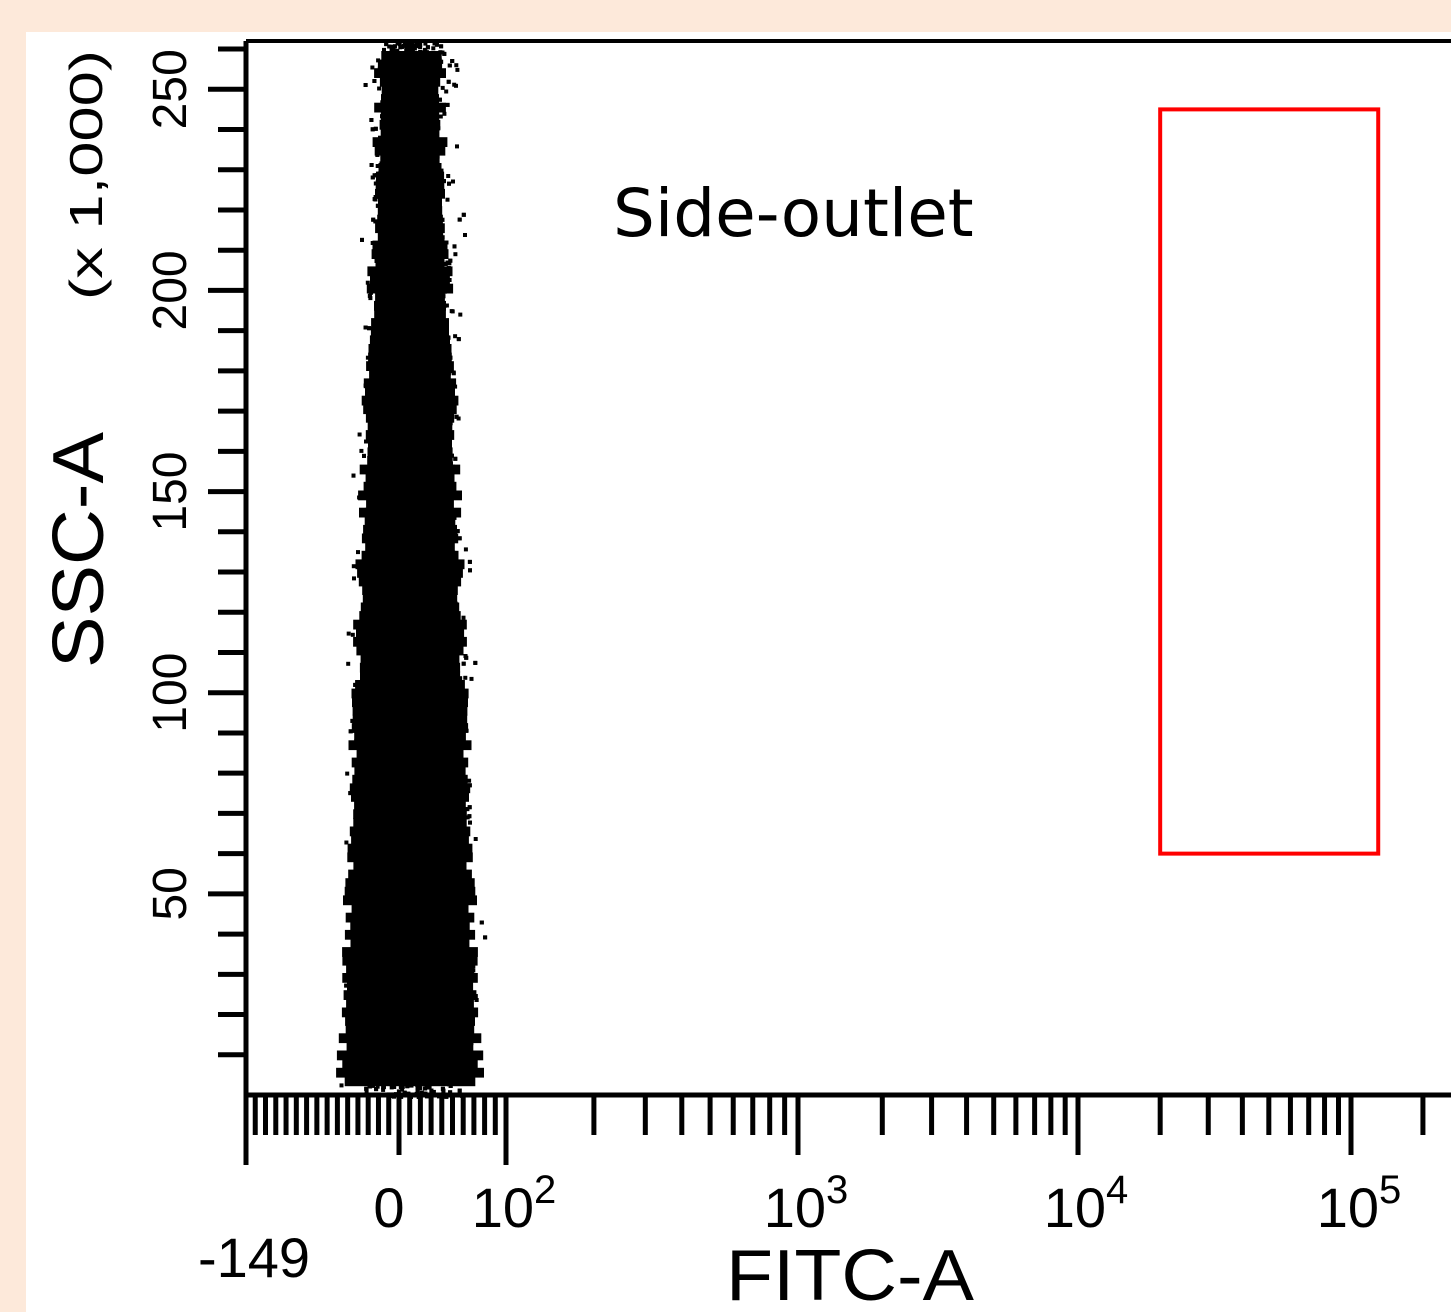 The width and height of the screenshot is (1451, 1312). I want to click on scatter-points, so click(412, 570).